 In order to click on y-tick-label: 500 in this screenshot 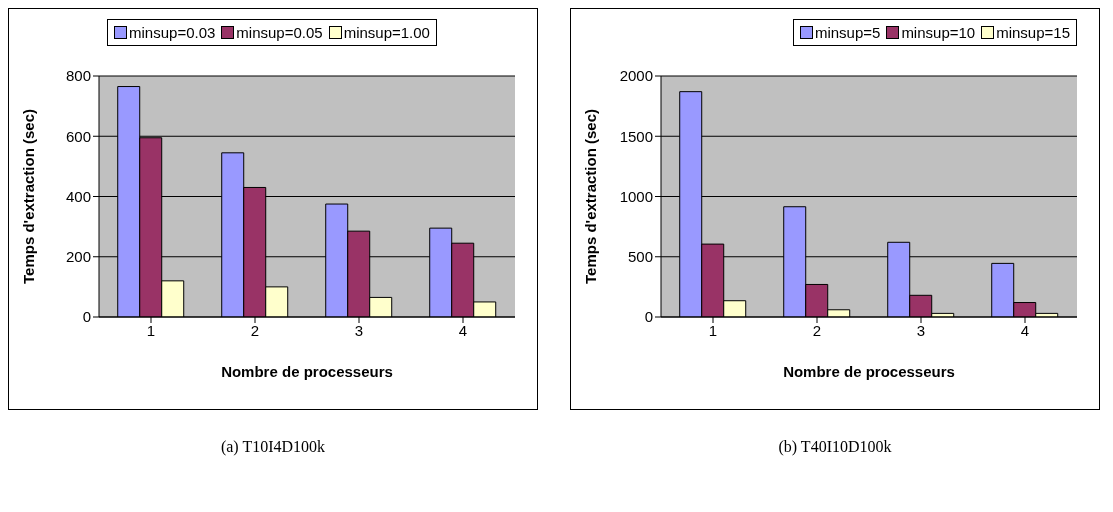, I will do `click(640, 257)`.